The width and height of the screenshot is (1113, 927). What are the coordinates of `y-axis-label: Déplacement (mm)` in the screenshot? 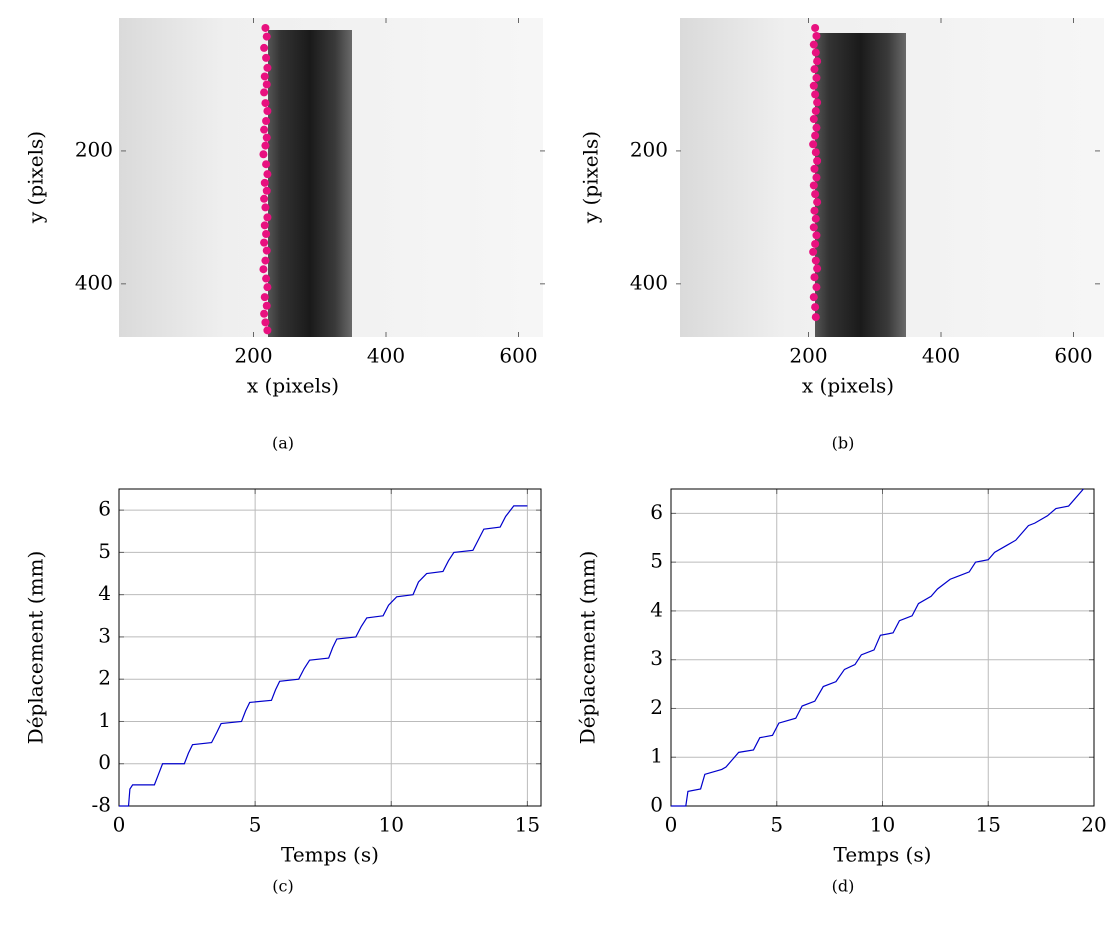 It's located at (36, 648).